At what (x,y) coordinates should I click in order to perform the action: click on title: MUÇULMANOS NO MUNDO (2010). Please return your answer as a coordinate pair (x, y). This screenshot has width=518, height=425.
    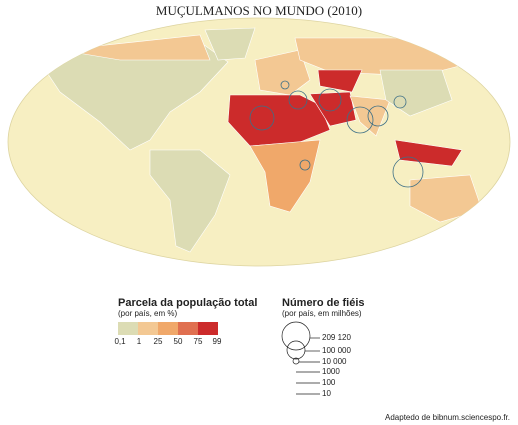
    Looking at the image, I should click on (259, 10).